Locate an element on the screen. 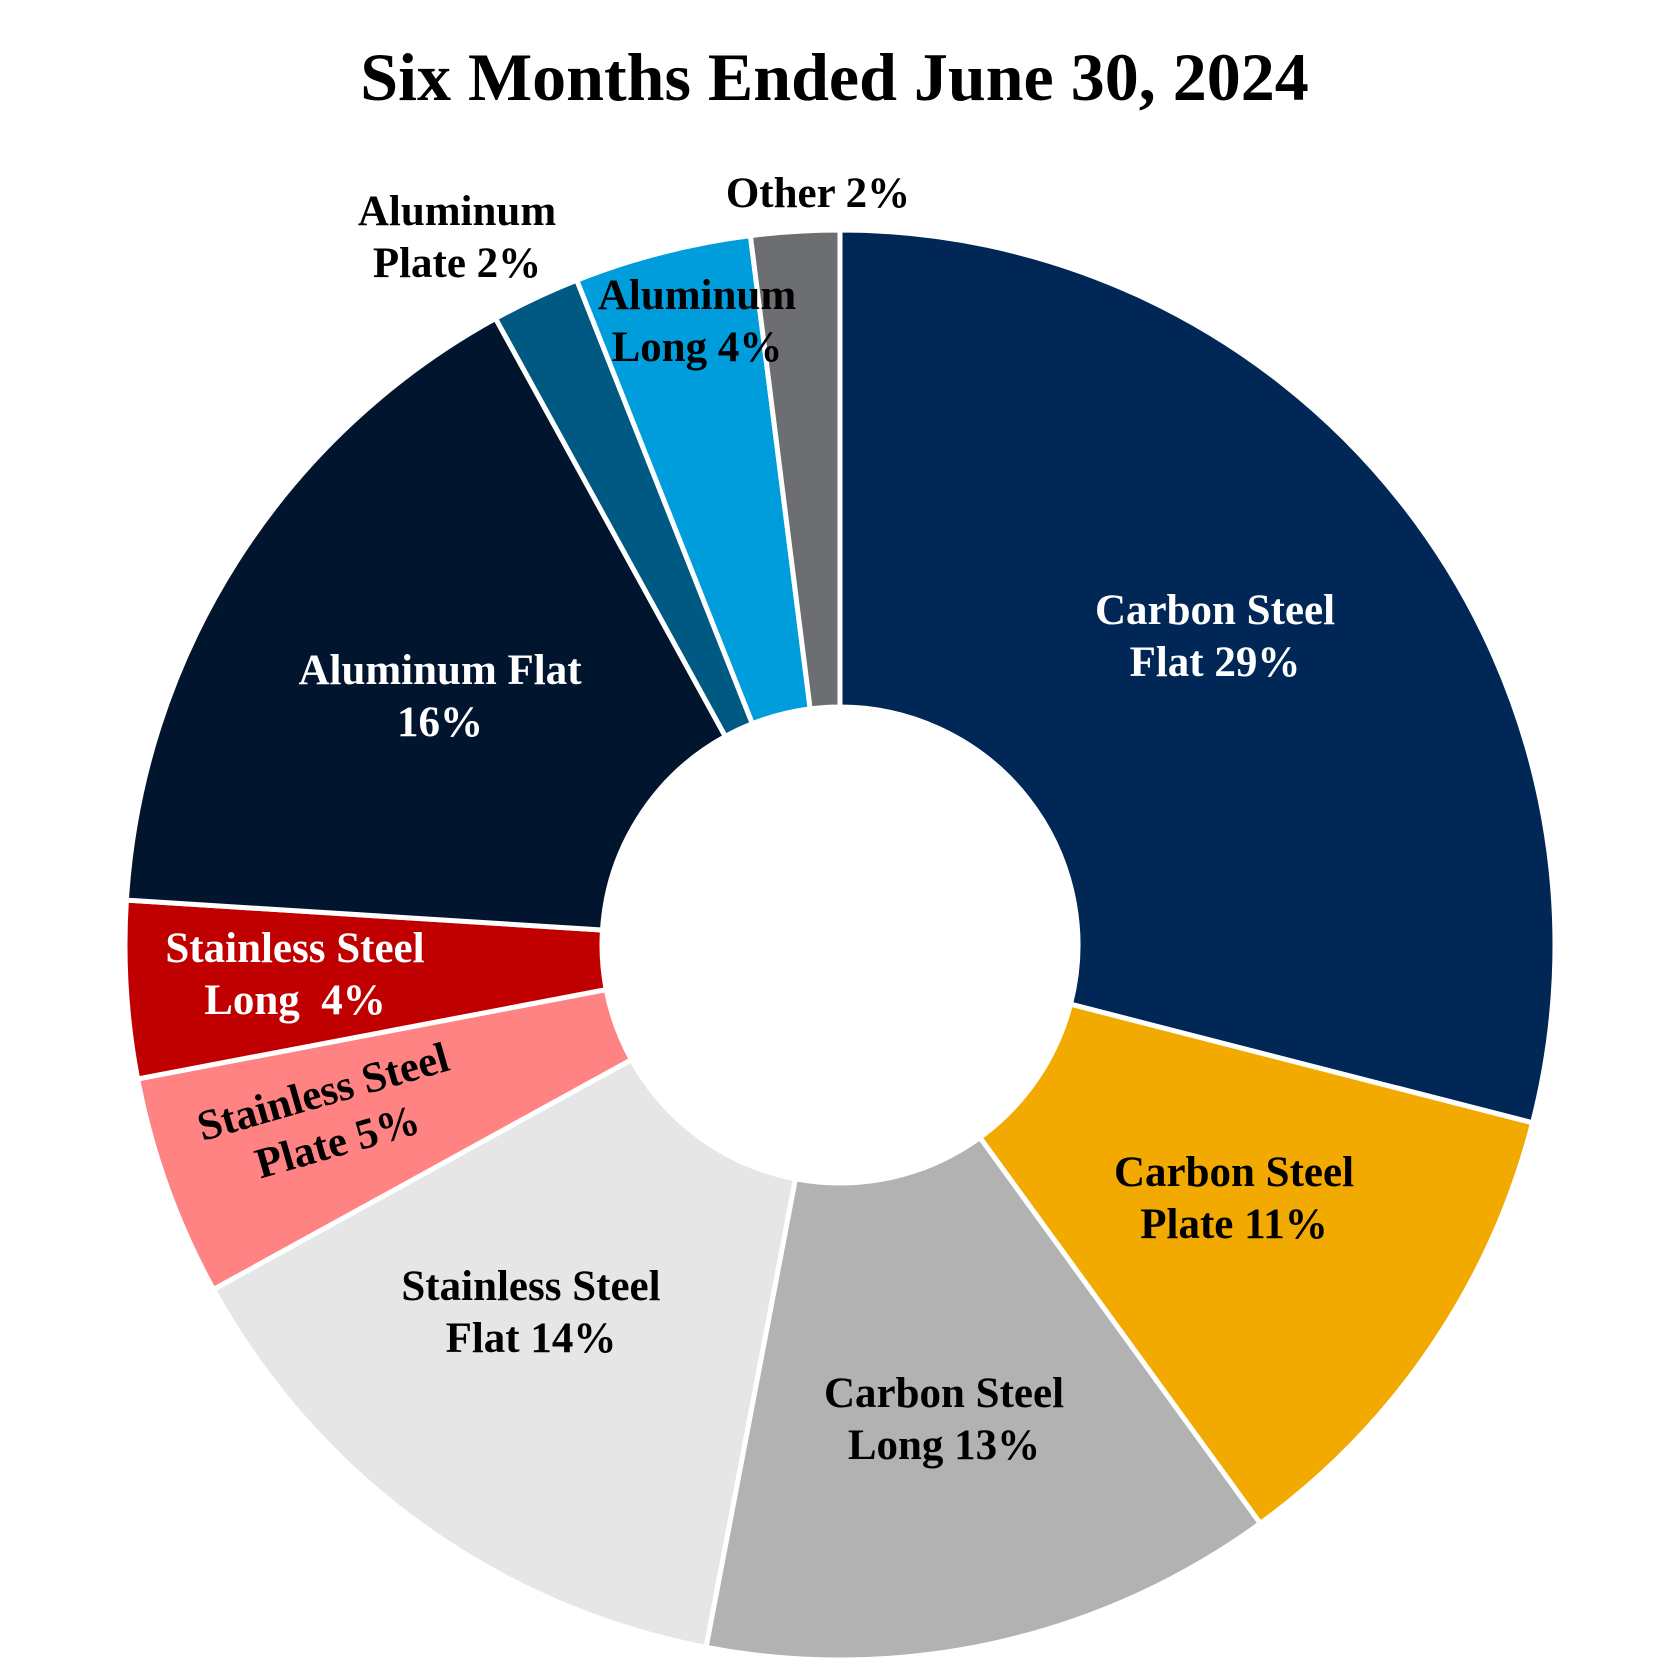  slice-label-line: Plate 11% is located at coordinates (1234, 1224).